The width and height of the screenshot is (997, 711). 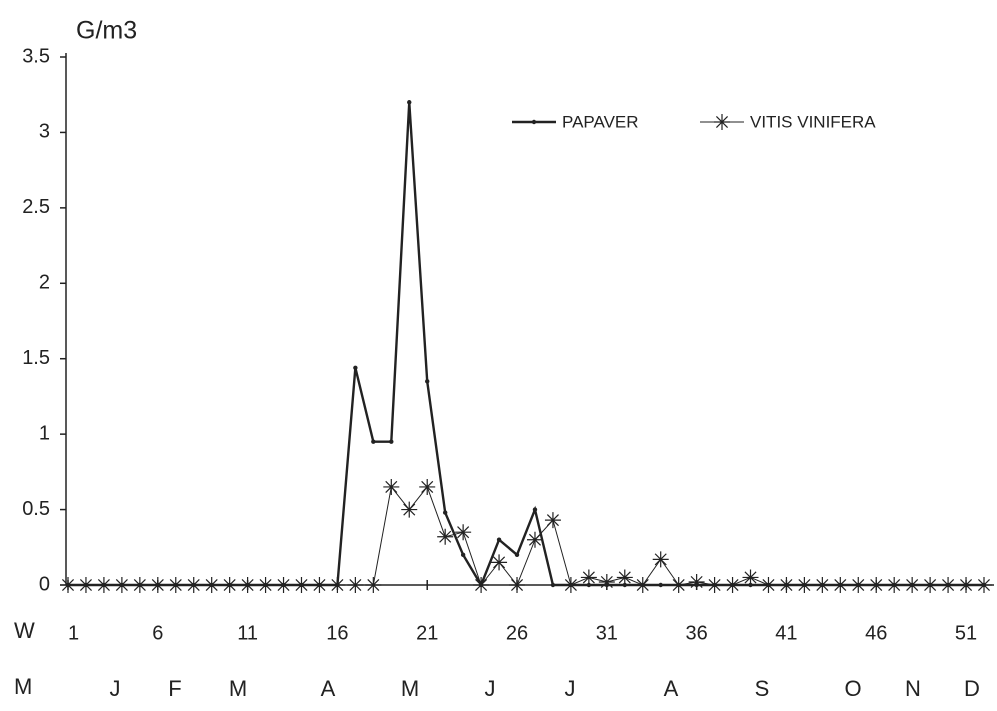 I want to click on x-tick-label: 31, so click(x=607, y=633).